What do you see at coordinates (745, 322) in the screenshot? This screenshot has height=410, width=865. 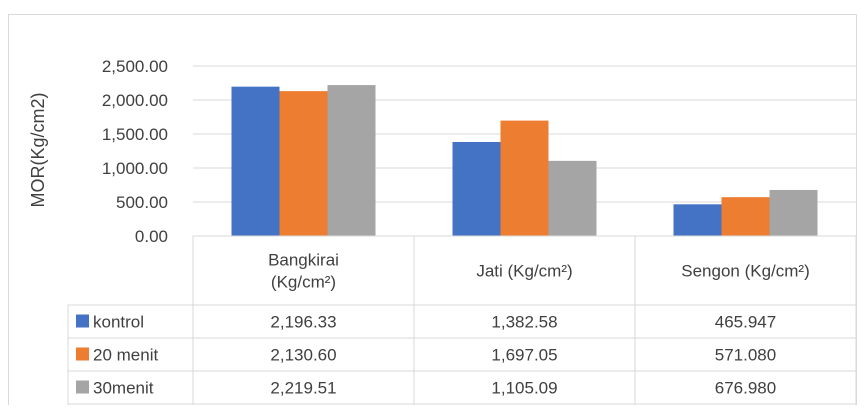 I see `data-table-cell: 465.947` at bounding box center [745, 322].